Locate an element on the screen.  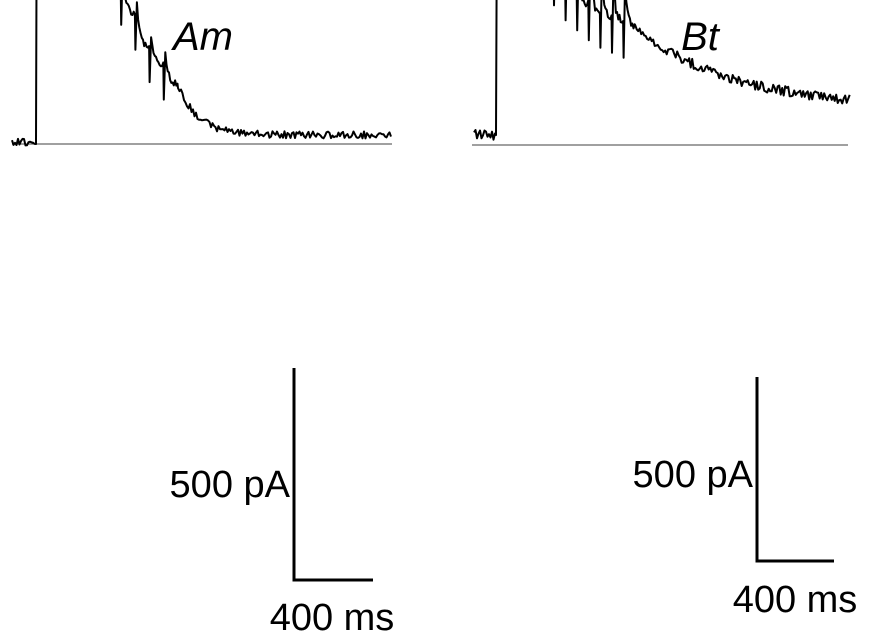
scale-label-current-bt: 500 pA is located at coordinates (693, 475).